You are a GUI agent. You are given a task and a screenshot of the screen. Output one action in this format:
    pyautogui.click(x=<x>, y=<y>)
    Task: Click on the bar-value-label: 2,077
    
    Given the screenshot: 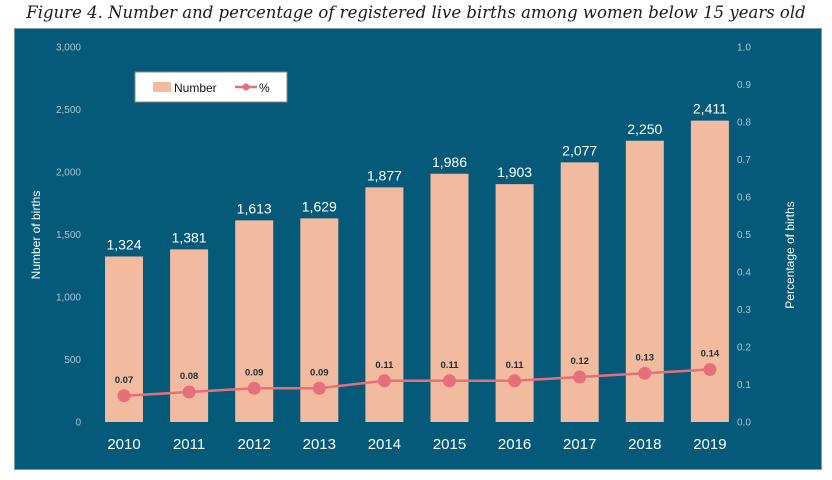 What is the action you would take?
    pyautogui.click(x=579, y=150)
    